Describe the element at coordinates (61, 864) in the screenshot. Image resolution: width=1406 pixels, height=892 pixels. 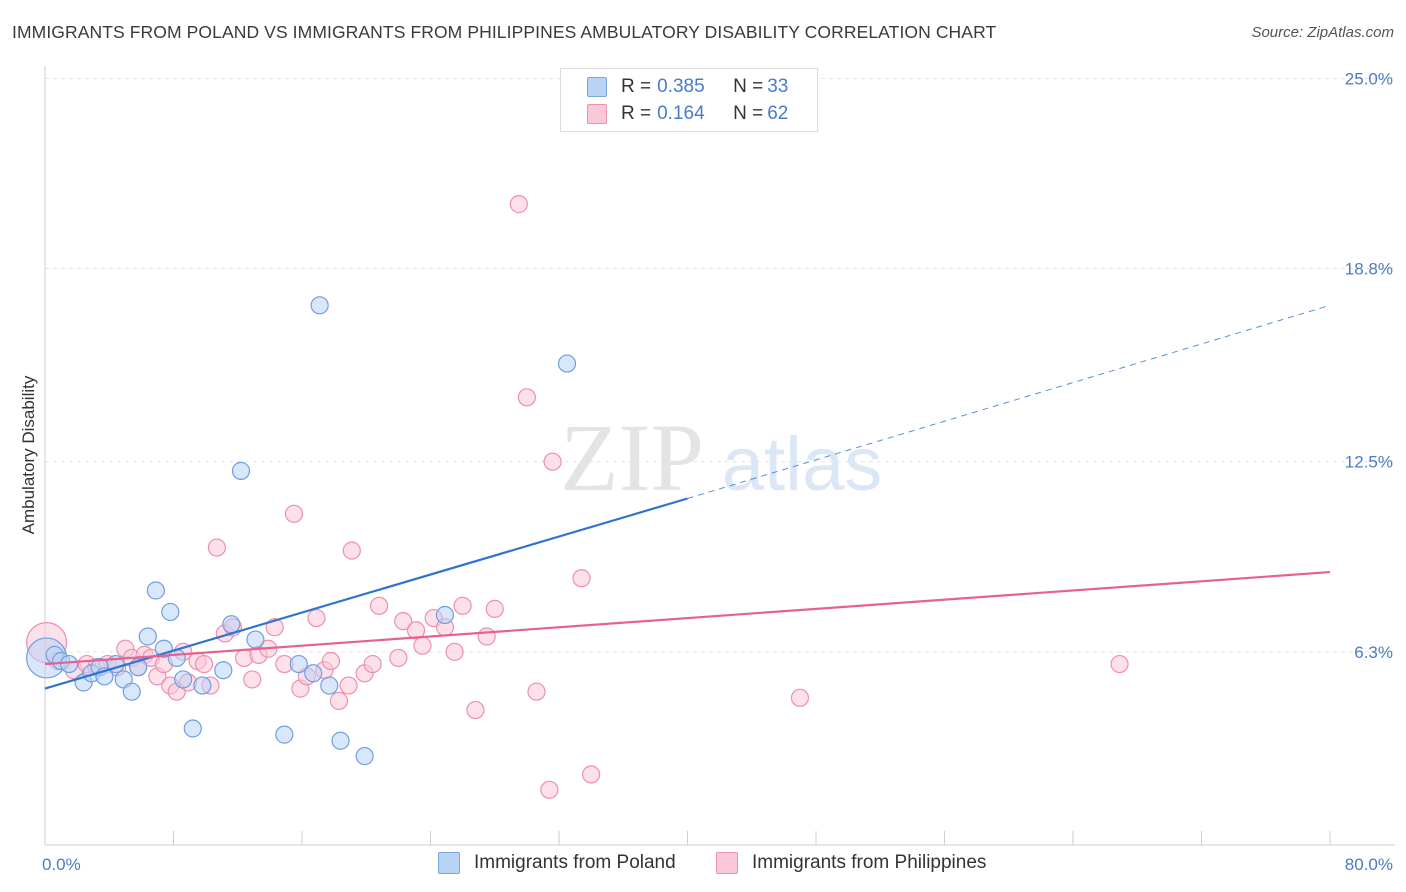
I see `x-tick-label: 0.0%` at that location.